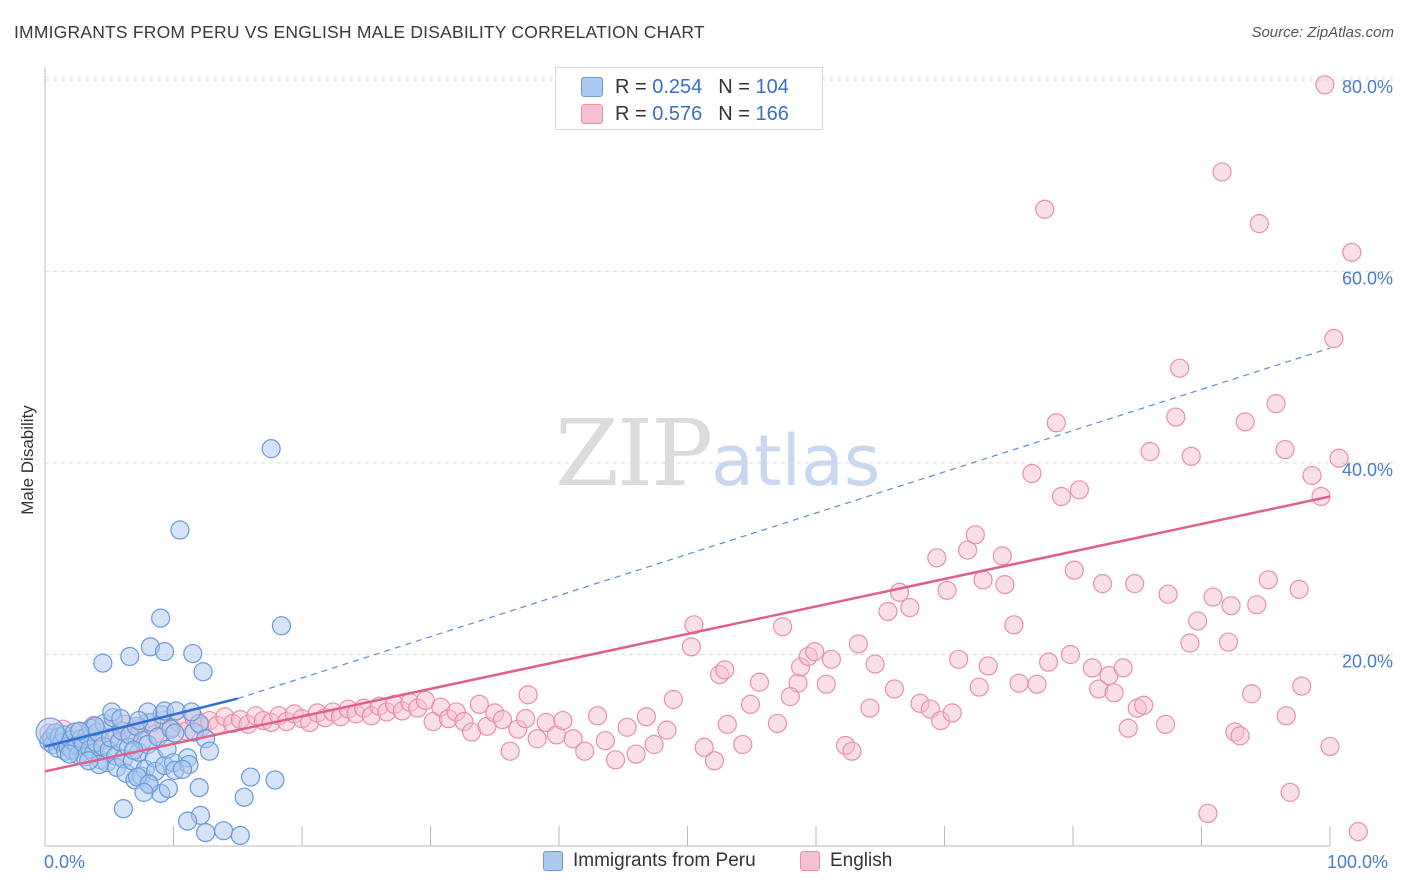  What do you see at coordinates (1358, 862) in the screenshot?
I see `x-tick-label-max: 100.0%` at bounding box center [1358, 862].